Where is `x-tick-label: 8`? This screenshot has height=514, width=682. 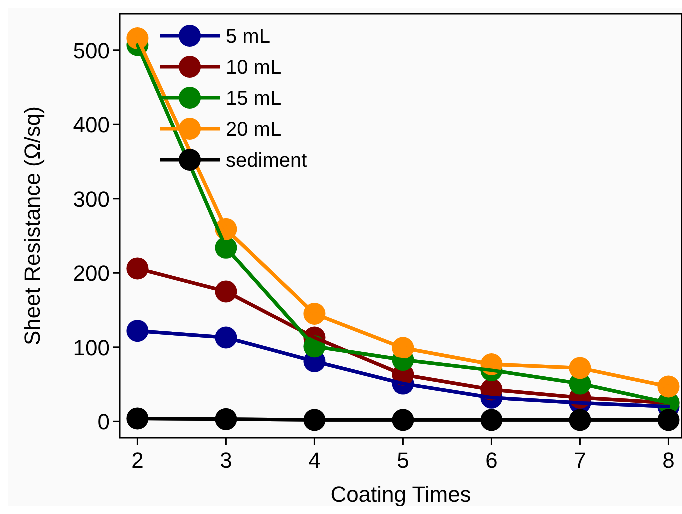
x-tick-label: 8 is located at coordinates (668, 460).